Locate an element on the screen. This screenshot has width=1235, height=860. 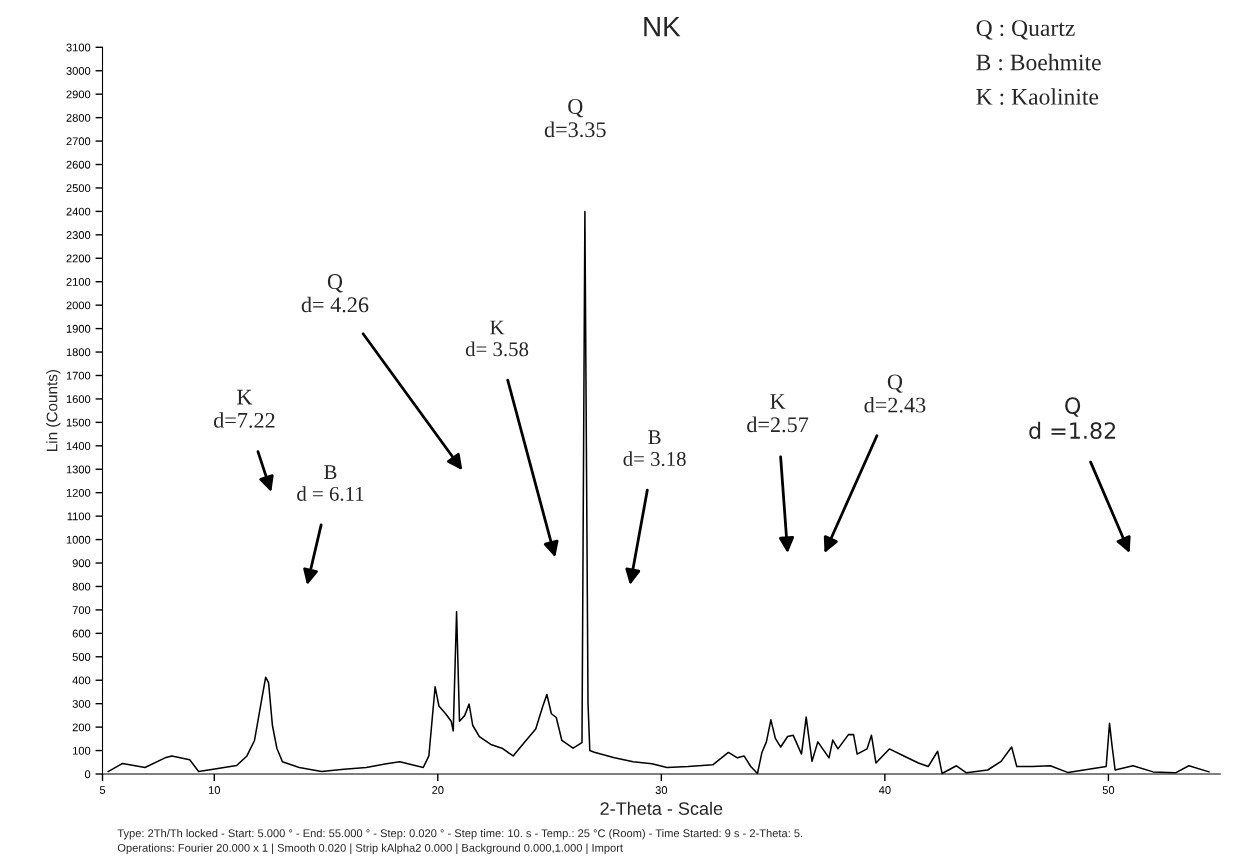
annotation: K d= 3.58 is located at coordinates (497, 338).